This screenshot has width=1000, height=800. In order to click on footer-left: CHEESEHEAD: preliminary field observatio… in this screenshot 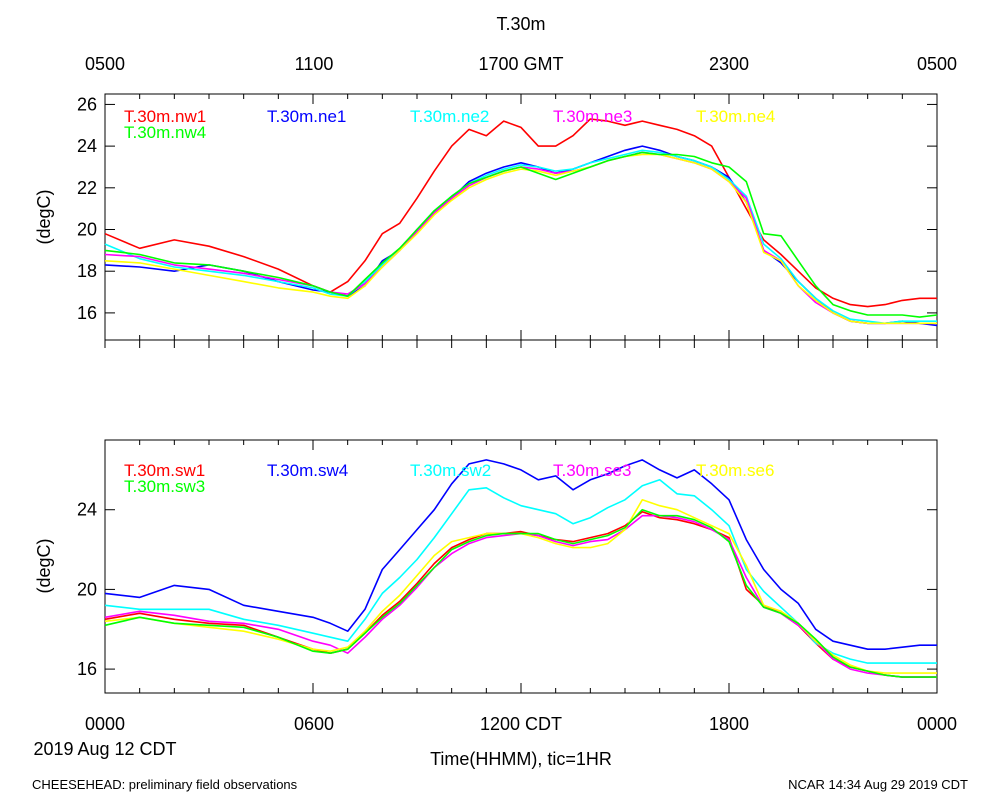, I will do `click(165, 784)`.